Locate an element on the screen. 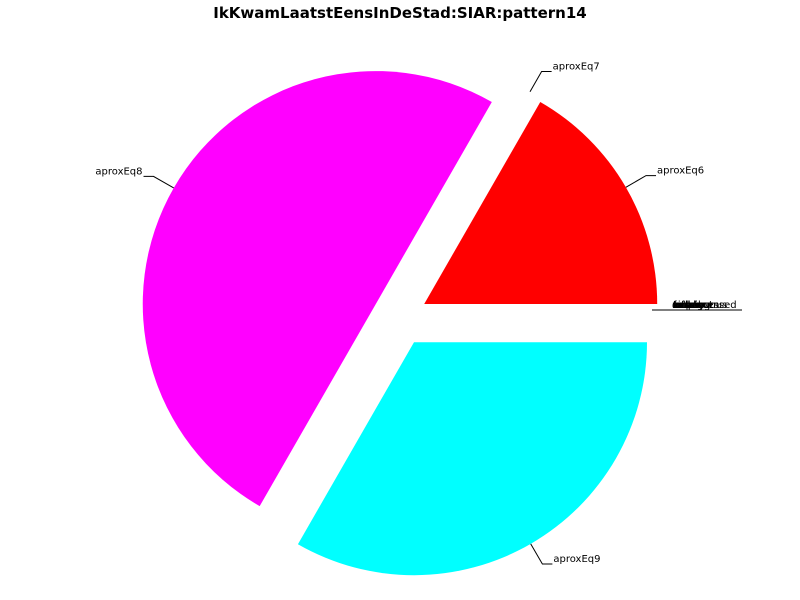 This screenshot has width=800, height=600. overlap-label-timeout: timeout is located at coordinates (693, 305).